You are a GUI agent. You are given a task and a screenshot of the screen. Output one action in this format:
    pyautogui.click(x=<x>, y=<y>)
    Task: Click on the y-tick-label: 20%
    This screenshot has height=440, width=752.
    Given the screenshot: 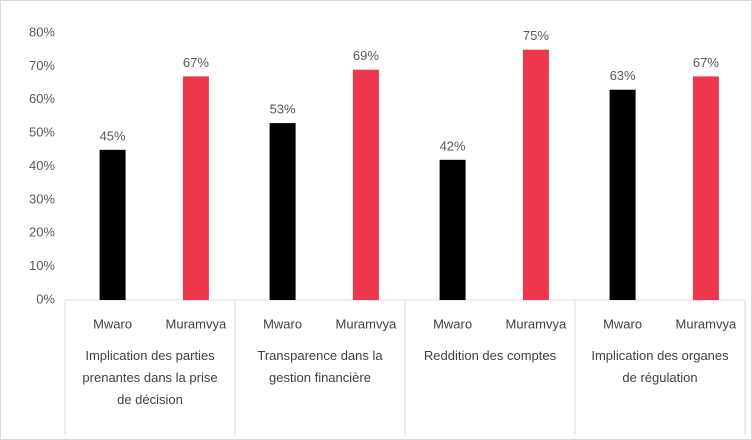 What is the action you would take?
    pyautogui.click(x=42, y=232)
    